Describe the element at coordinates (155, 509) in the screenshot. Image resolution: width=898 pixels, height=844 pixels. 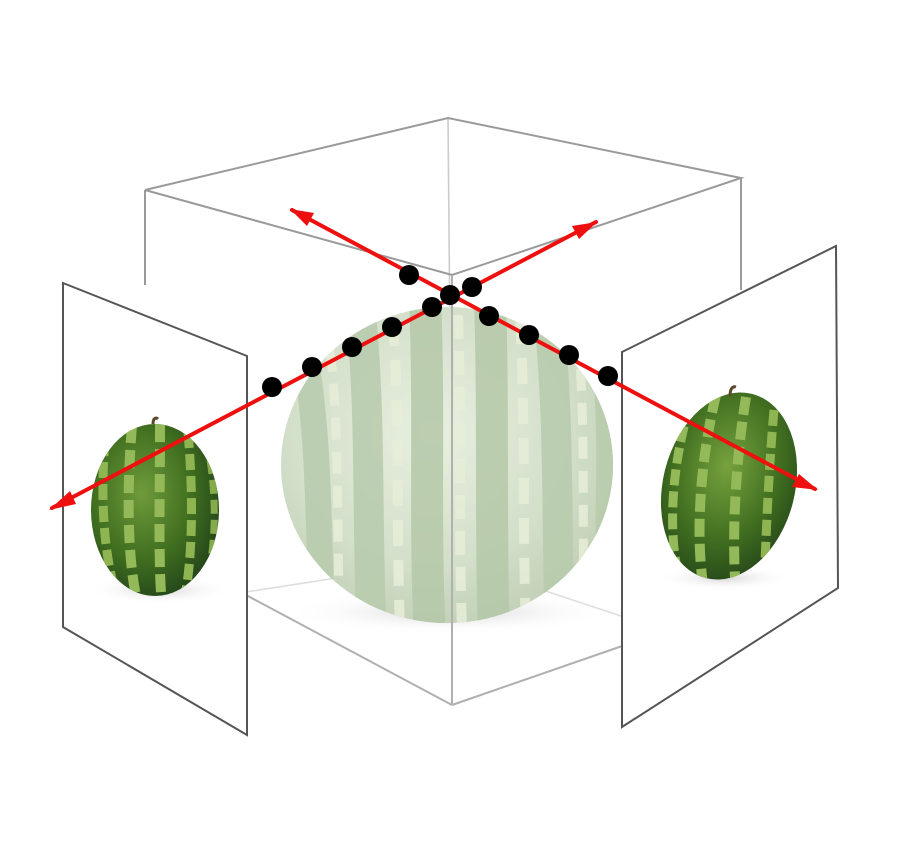
I see `left-image-plane` at that location.